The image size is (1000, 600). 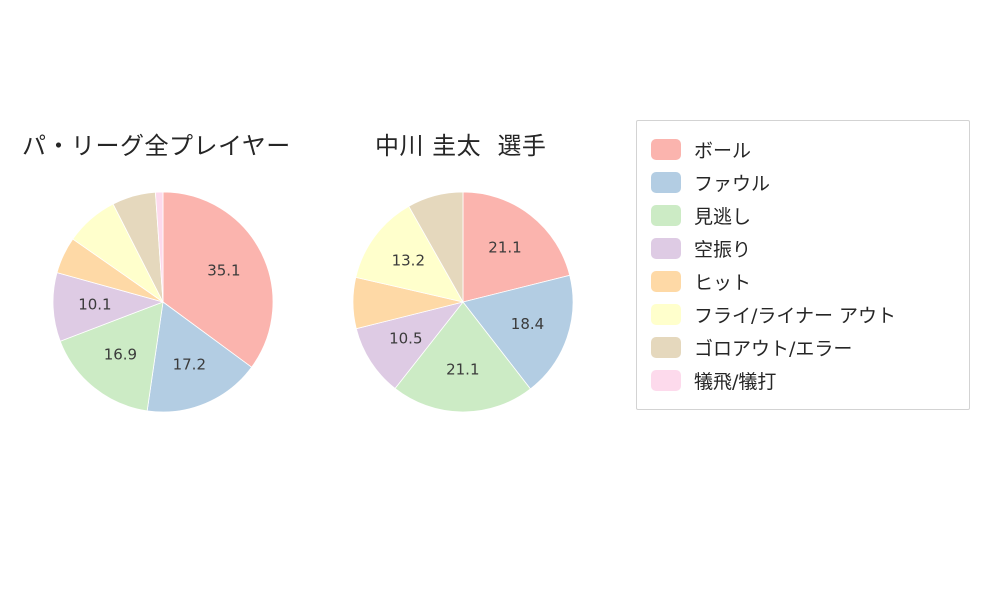 What do you see at coordinates (94, 305) in the screenshot?
I see `pie-slice-value: 10.1` at bounding box center [94, 305].